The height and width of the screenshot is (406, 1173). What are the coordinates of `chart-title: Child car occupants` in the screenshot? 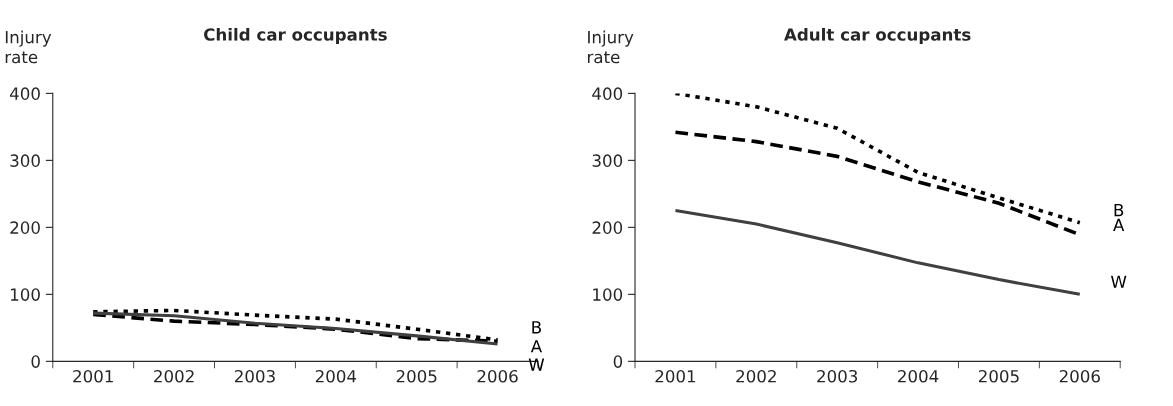 It's located at (295, 36).